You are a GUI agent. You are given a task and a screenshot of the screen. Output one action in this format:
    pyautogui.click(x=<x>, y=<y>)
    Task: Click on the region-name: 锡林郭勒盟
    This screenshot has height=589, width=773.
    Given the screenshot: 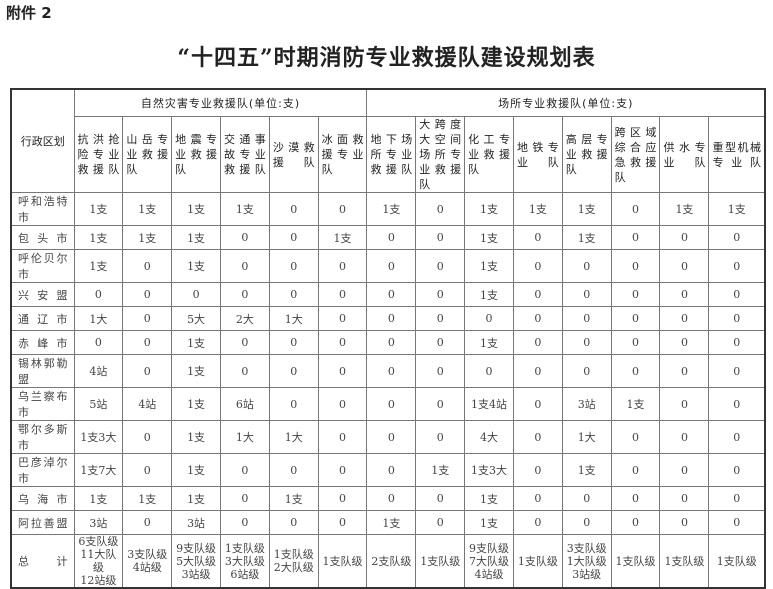 What is the action you would take?
    pyautogui.click(x=42, y=371)
    